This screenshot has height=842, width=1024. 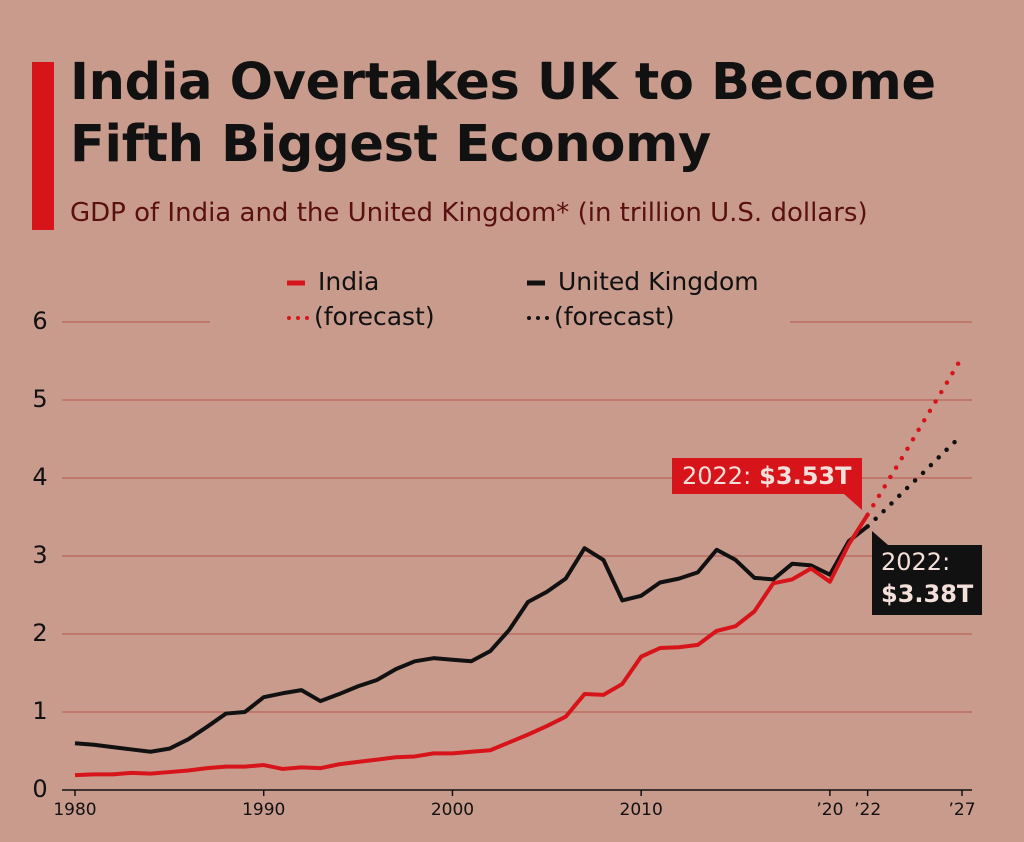 I want to click on x-tick-label: 2000, so click(x=452, y=810).